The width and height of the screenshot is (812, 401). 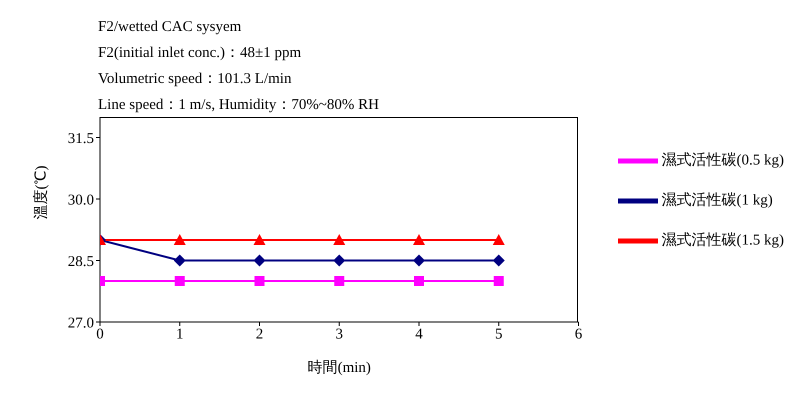 I want to click on text: F2(initial inlet conc.)：48±1 ppm, so click(x=200, y=53).